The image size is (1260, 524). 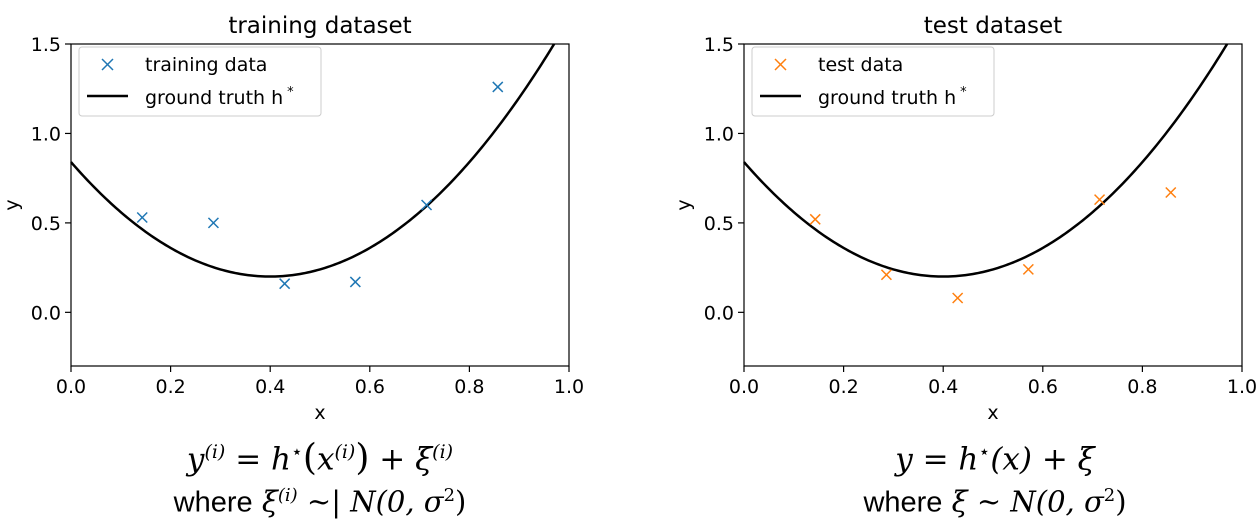 I want to click on left-model-equation: y(i) = h⋆(x(i)) + ξ(i), so click(x=320, y=458).